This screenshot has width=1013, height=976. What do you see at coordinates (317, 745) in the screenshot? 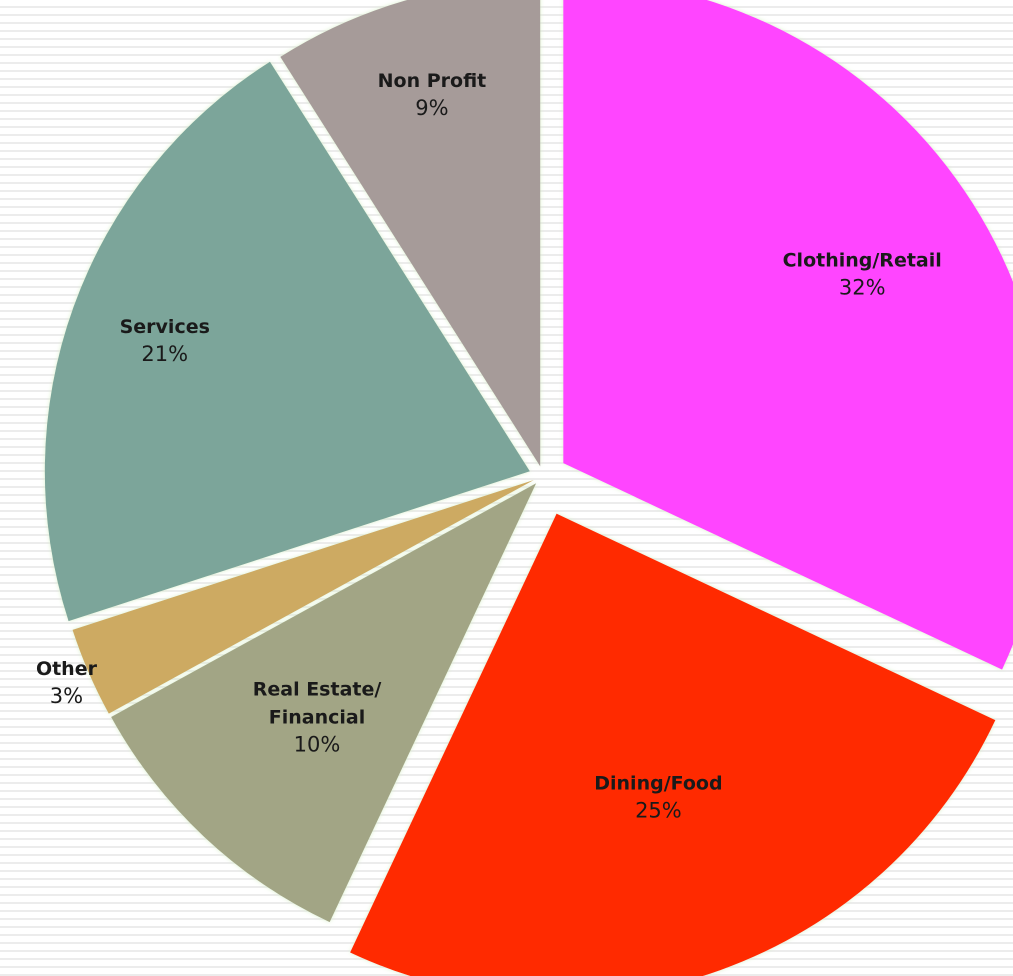
I see `slice-percent-label: 10%` at bounding box center [317, 745].